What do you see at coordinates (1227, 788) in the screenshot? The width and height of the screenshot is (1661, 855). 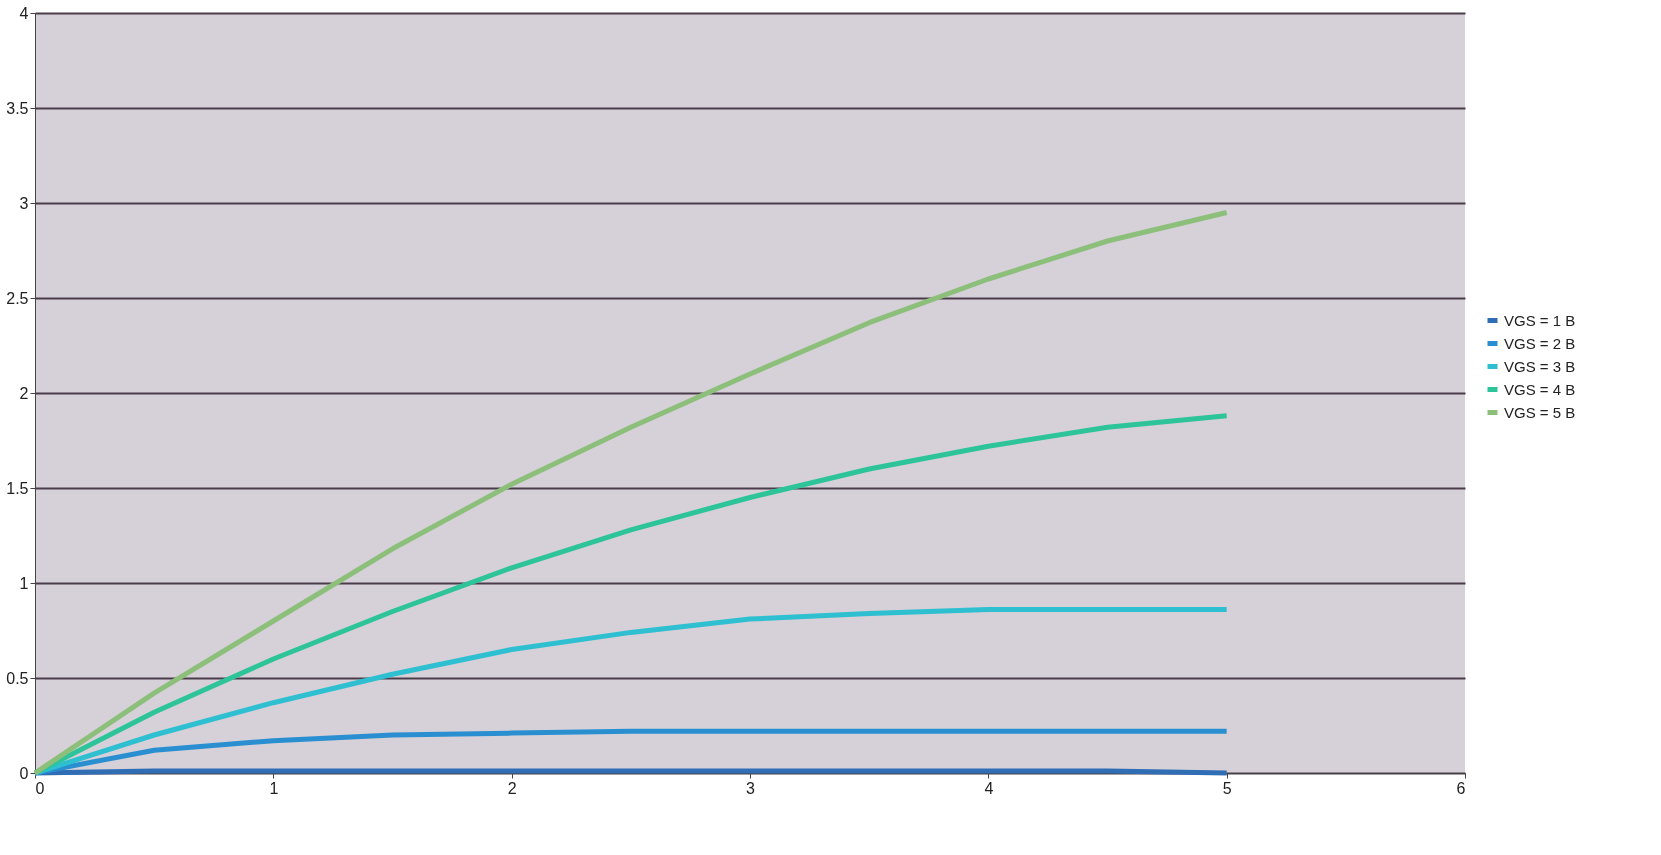 I see `x-tick-label: 5` at bounding box center [1227, 788].